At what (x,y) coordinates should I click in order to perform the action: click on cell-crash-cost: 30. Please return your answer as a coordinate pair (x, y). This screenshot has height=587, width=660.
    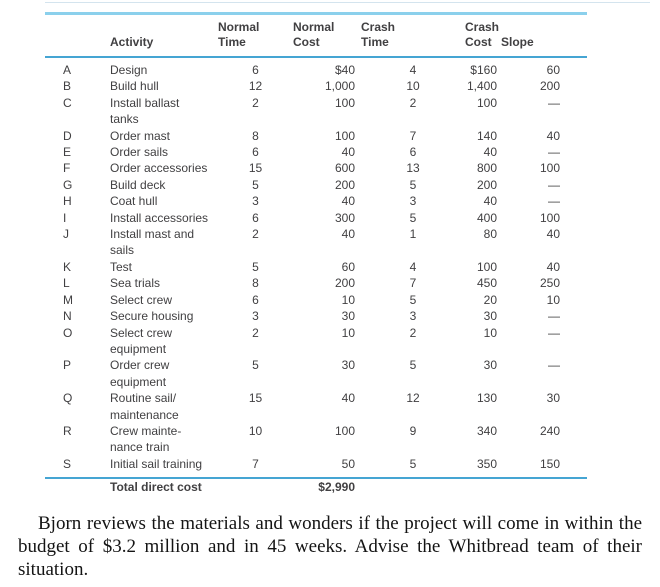
    Looking at the image, I should click on (490, 365).